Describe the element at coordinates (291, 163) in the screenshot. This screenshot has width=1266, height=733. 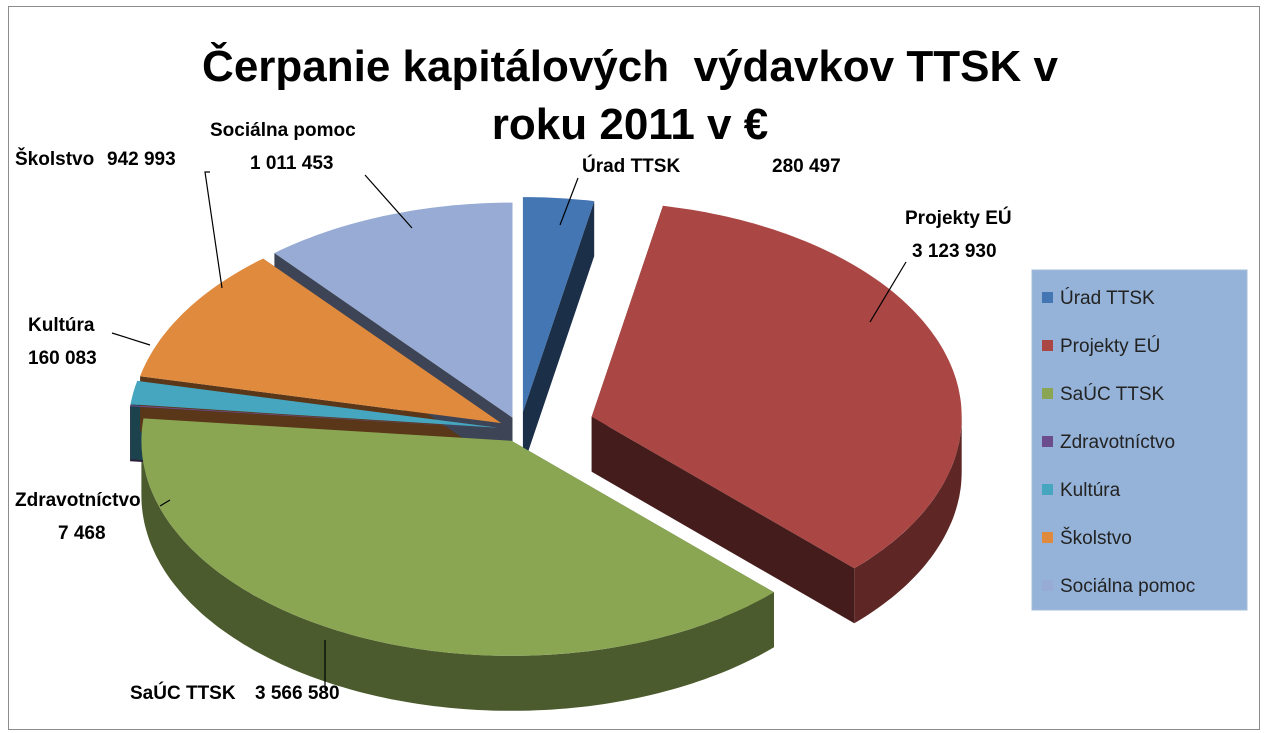
I see `data-label: 1 011 453` at that location.